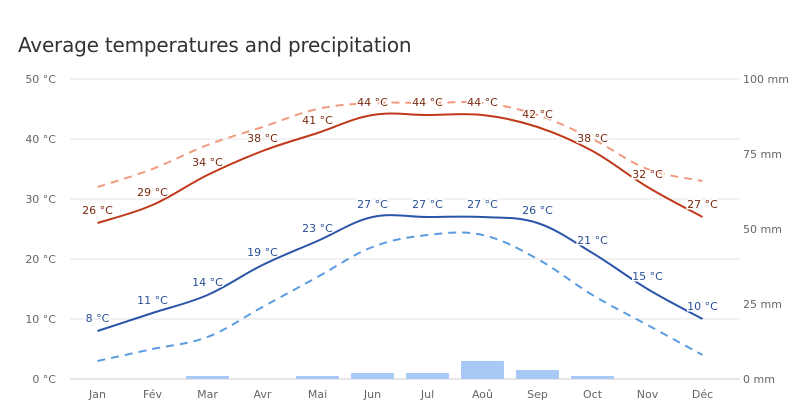 The image size is (805, 408). I want to click on data-label: 11 °C, so click(152, 300).